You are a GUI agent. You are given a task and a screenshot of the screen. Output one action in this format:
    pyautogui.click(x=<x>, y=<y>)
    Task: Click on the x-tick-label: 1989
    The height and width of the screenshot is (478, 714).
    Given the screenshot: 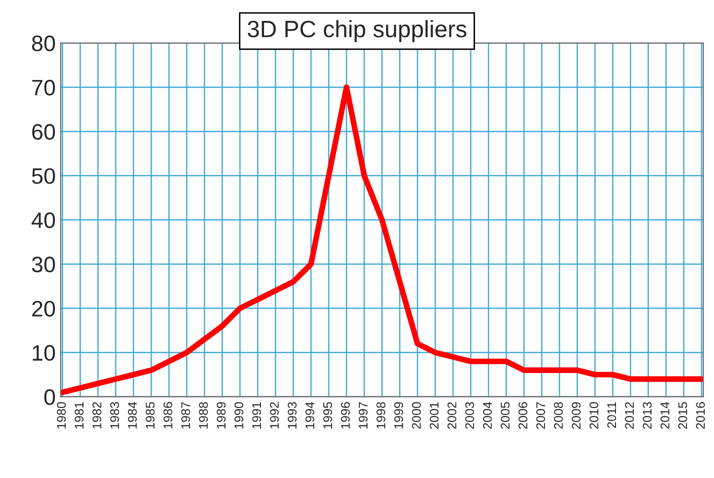 What is the action you would take?
    pyautogui.click(x=221, y=415)
    